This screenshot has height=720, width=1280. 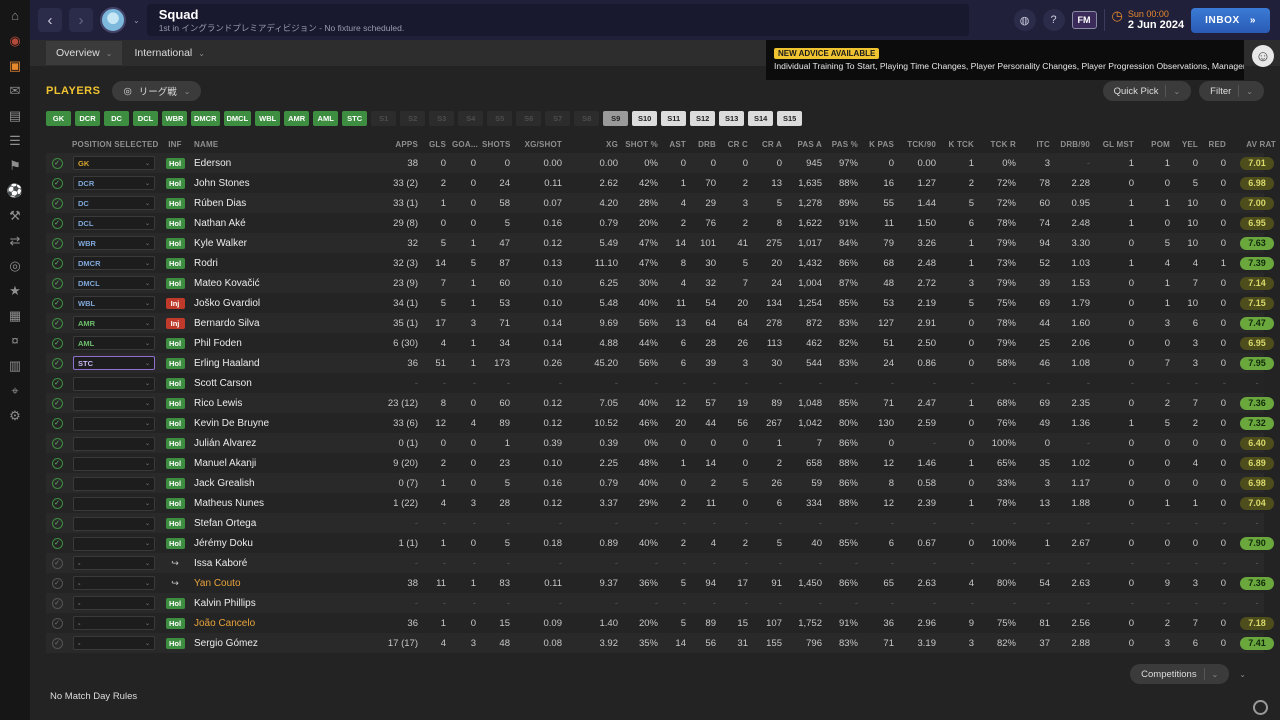 I want to click on player-name: Manuel Akanji, so click(x=225, y=463).